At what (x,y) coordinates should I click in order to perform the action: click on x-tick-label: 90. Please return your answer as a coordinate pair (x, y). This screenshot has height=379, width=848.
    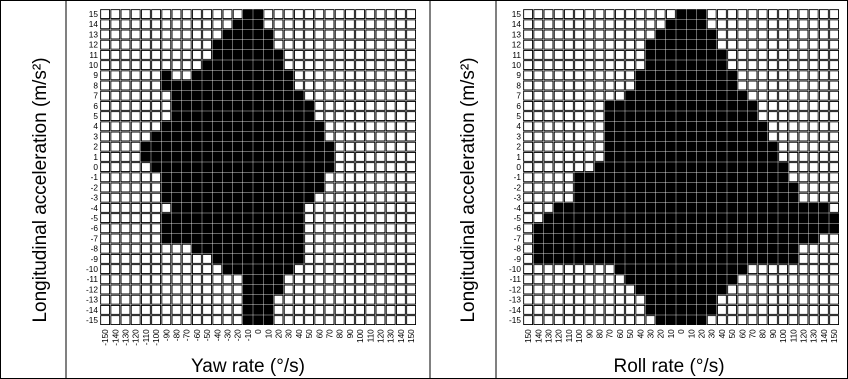
    Looking at the image, I should click on (589, 334).